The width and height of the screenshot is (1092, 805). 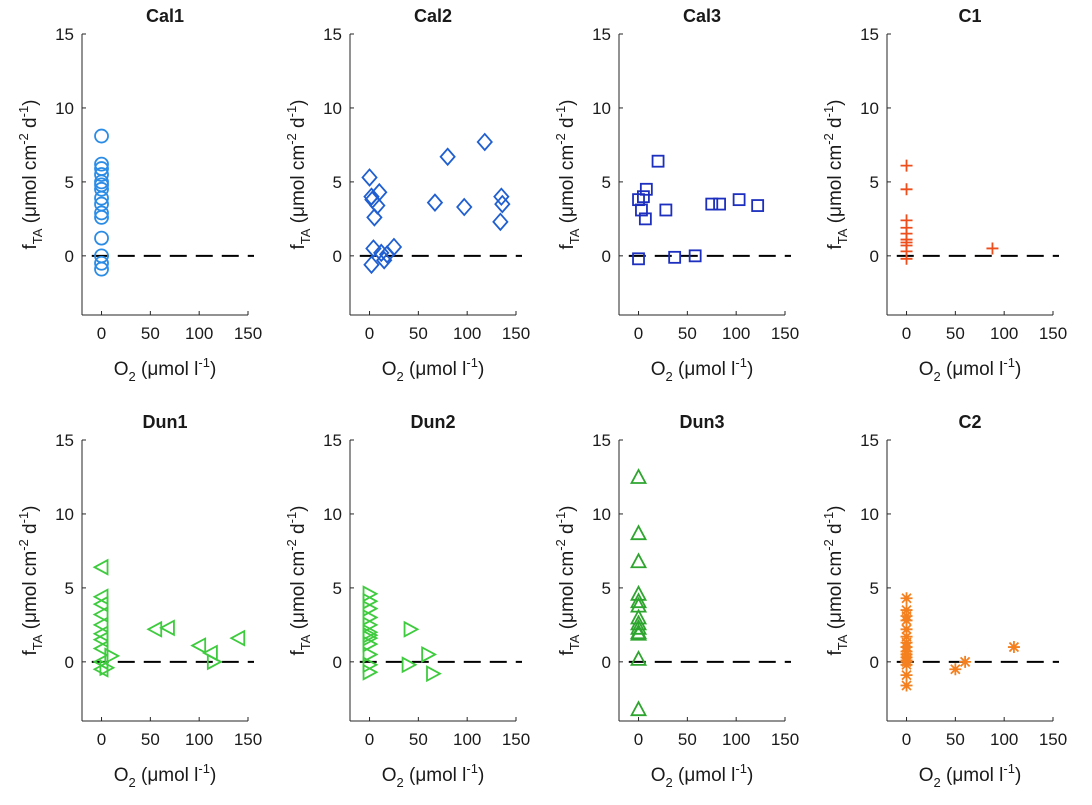 I want to click on panel-title: Dun1, so click(x=165, y=422).